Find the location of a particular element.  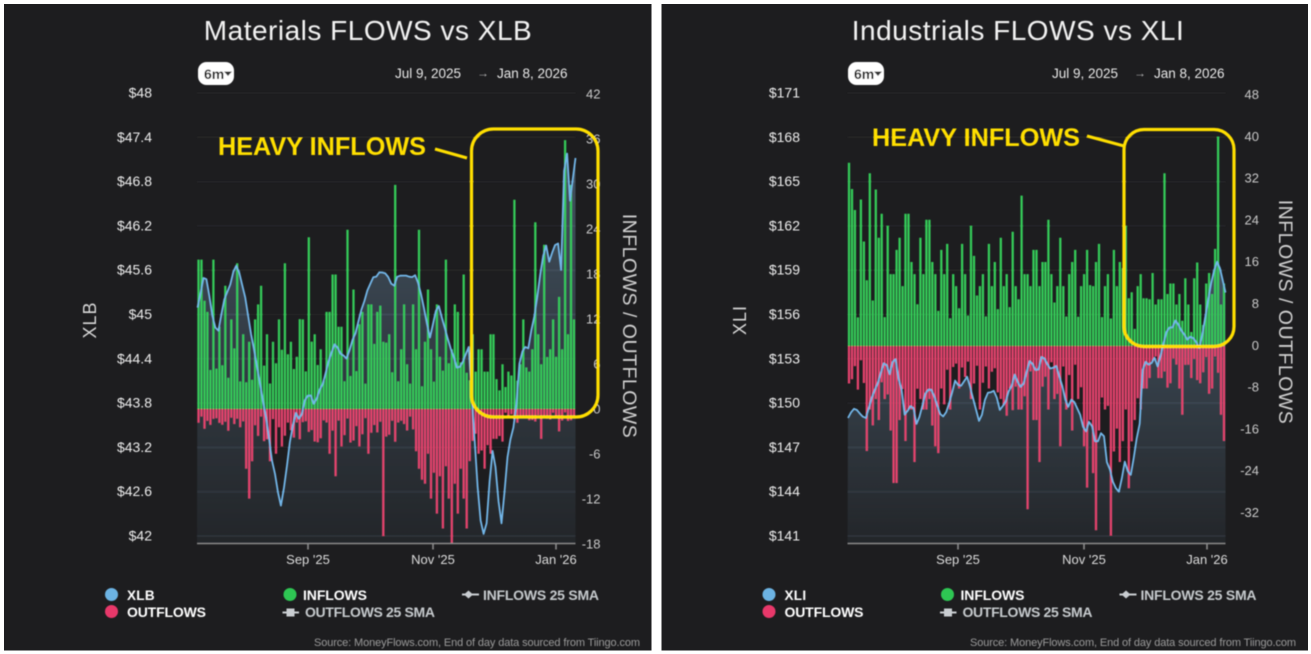

svg-text: 42 is located at coordinates (593, 94).